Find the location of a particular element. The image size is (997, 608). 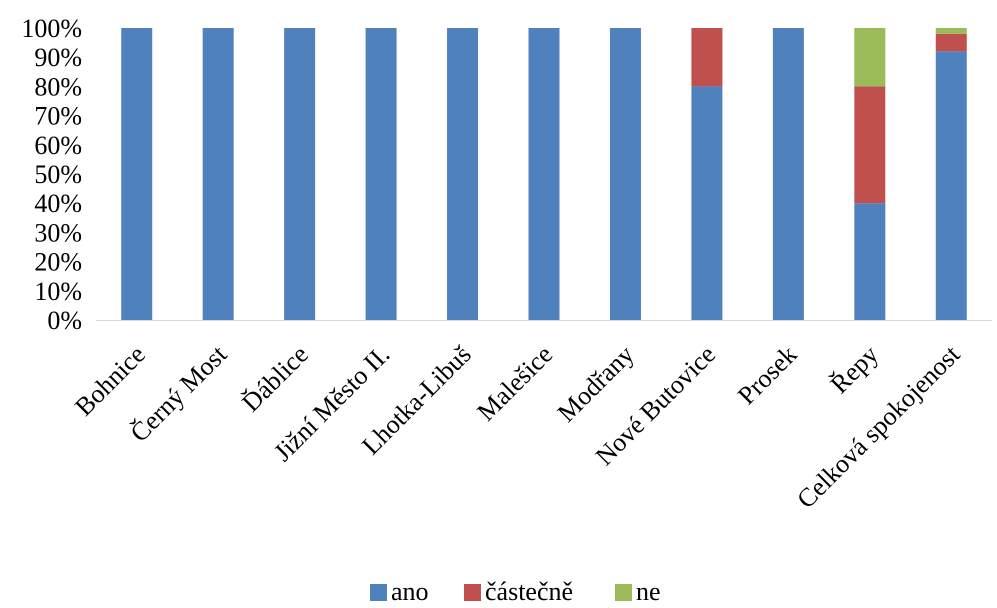

y-tick-label: 30% is located at coordinates (58, 232).